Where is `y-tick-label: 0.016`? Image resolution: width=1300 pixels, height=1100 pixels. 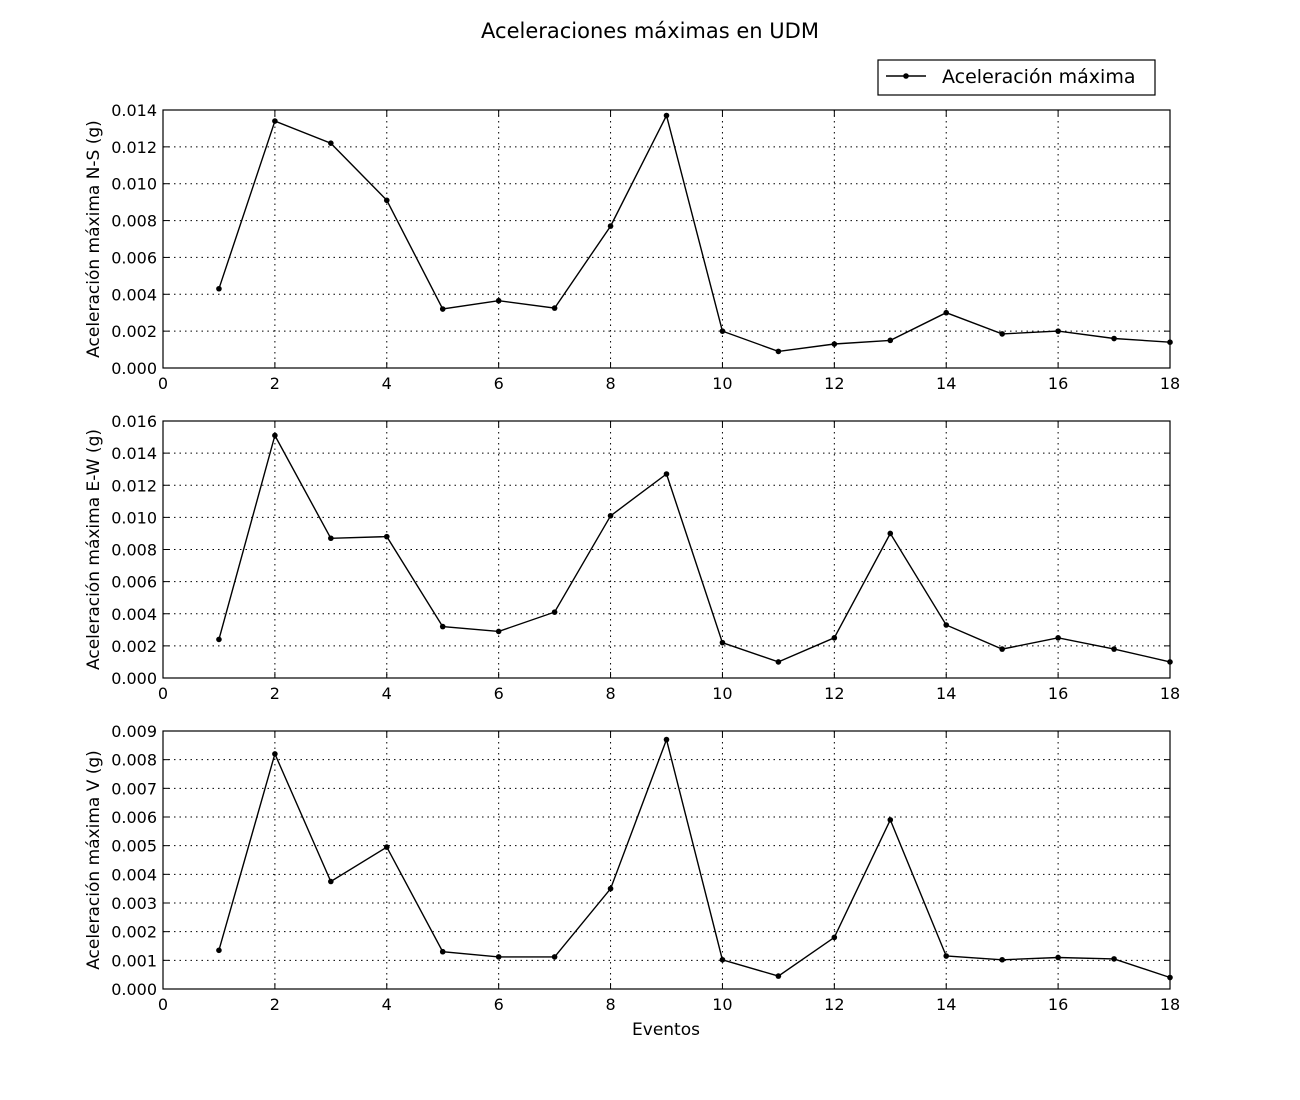 y-tick-label: 0.016 is located at coordinates (134, 421).